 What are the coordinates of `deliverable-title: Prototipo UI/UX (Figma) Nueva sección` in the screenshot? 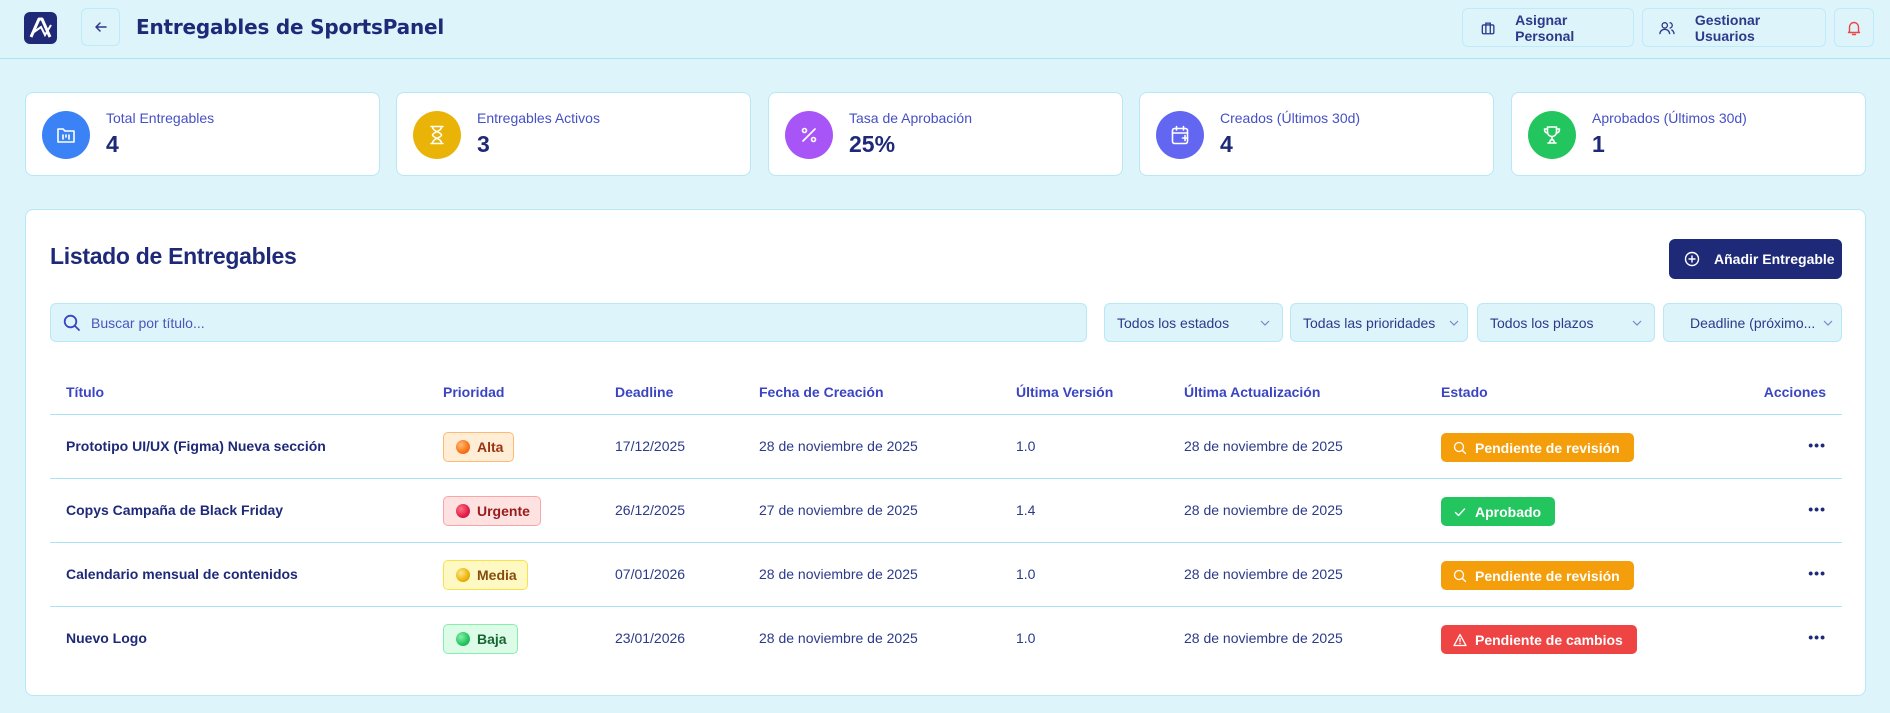 It's located at (196, 446).